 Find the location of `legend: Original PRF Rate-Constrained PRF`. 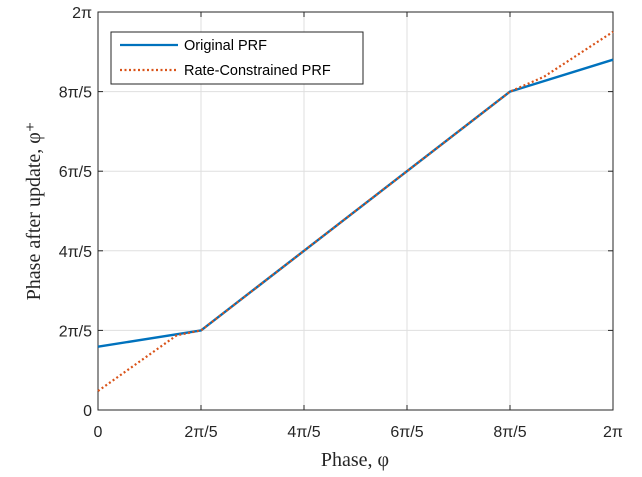

legend: Original PRF Rate-Constrained PRF is located at coordinates (237, 58).